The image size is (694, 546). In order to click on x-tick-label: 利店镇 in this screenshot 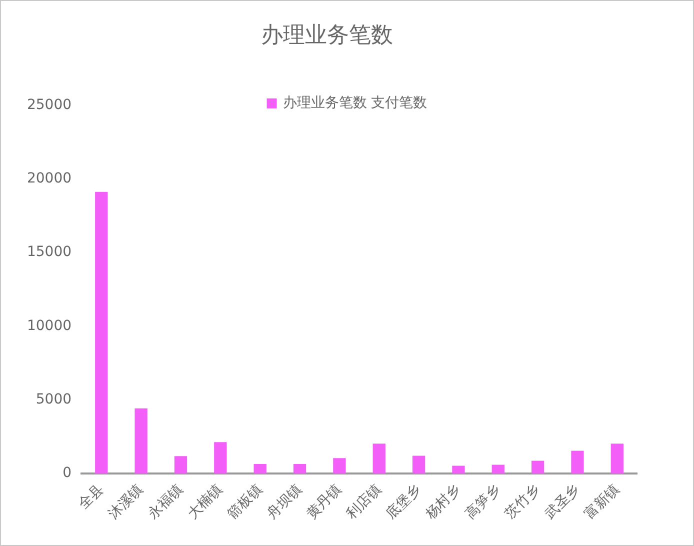, I will do `click(364, 501)`.